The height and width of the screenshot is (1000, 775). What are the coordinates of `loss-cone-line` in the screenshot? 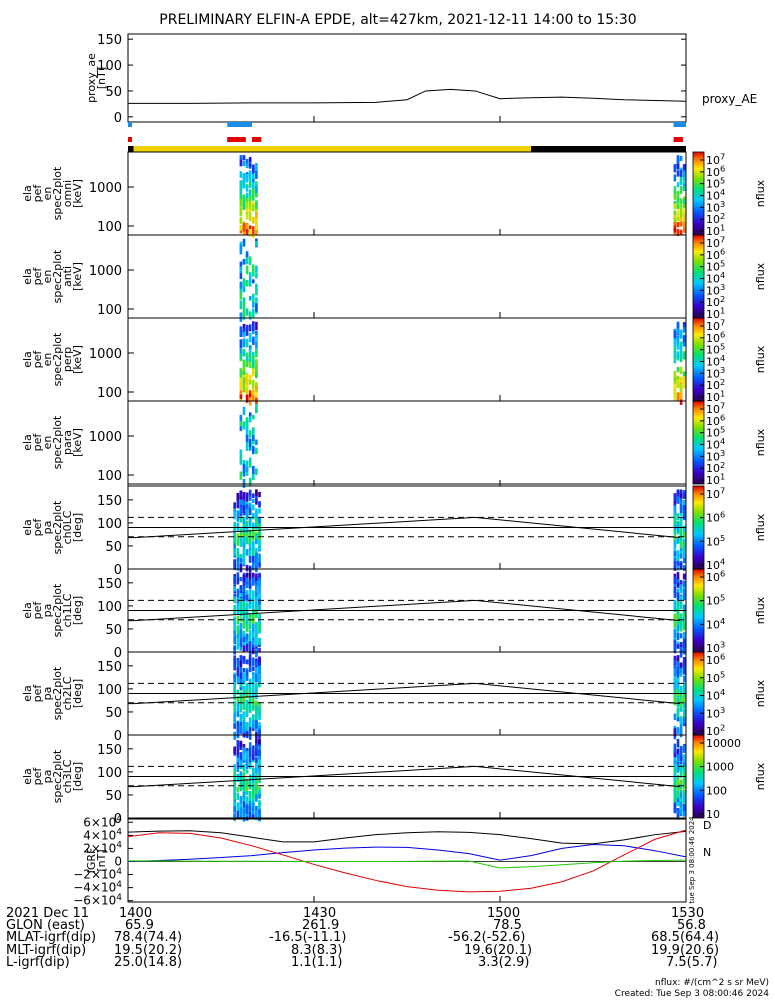 It's located at (404, 610).